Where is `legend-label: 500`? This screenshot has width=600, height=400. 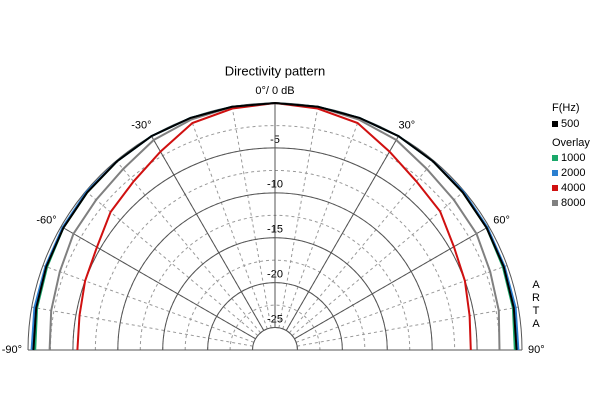
legend-label: 500 is located at coordinates (570, 124).